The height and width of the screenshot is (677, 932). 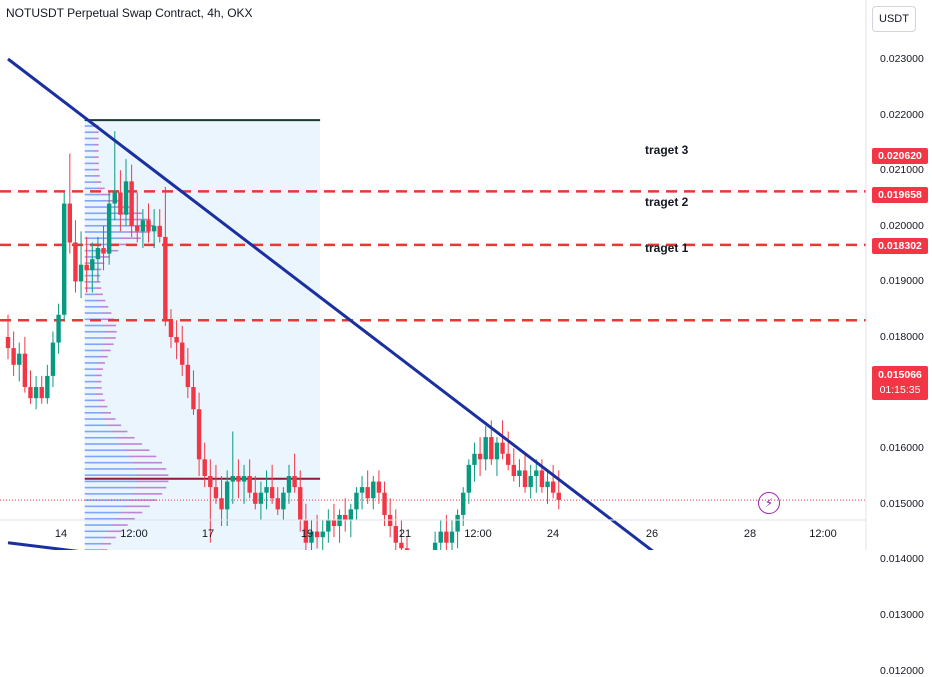 I want to click on lightning-bolt-icon: ⚡, so click(x=769, y=503).